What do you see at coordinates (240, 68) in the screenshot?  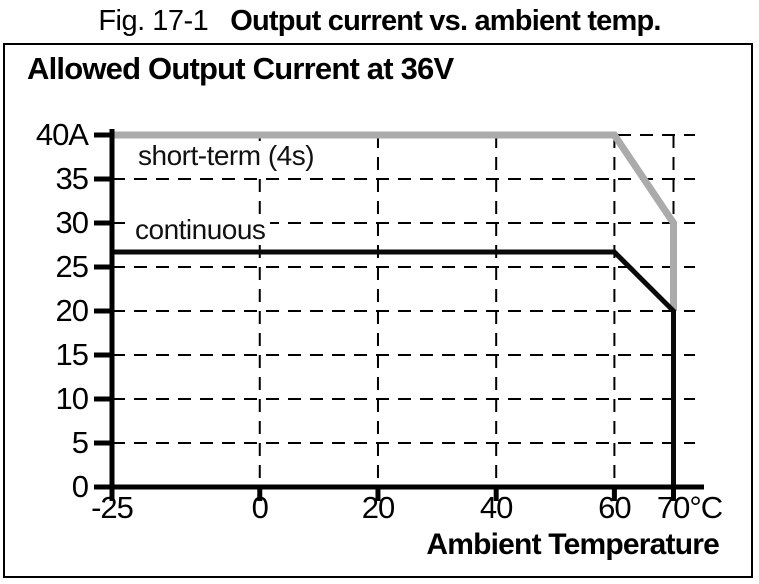 I see `chart-heading: Allowed Output Current at 36V` at bounding box center [240, 68].